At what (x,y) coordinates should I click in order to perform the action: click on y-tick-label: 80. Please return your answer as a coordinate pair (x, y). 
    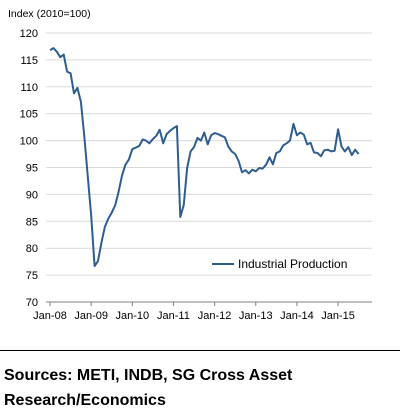
    Looking at the image, I should click on (32, 249).